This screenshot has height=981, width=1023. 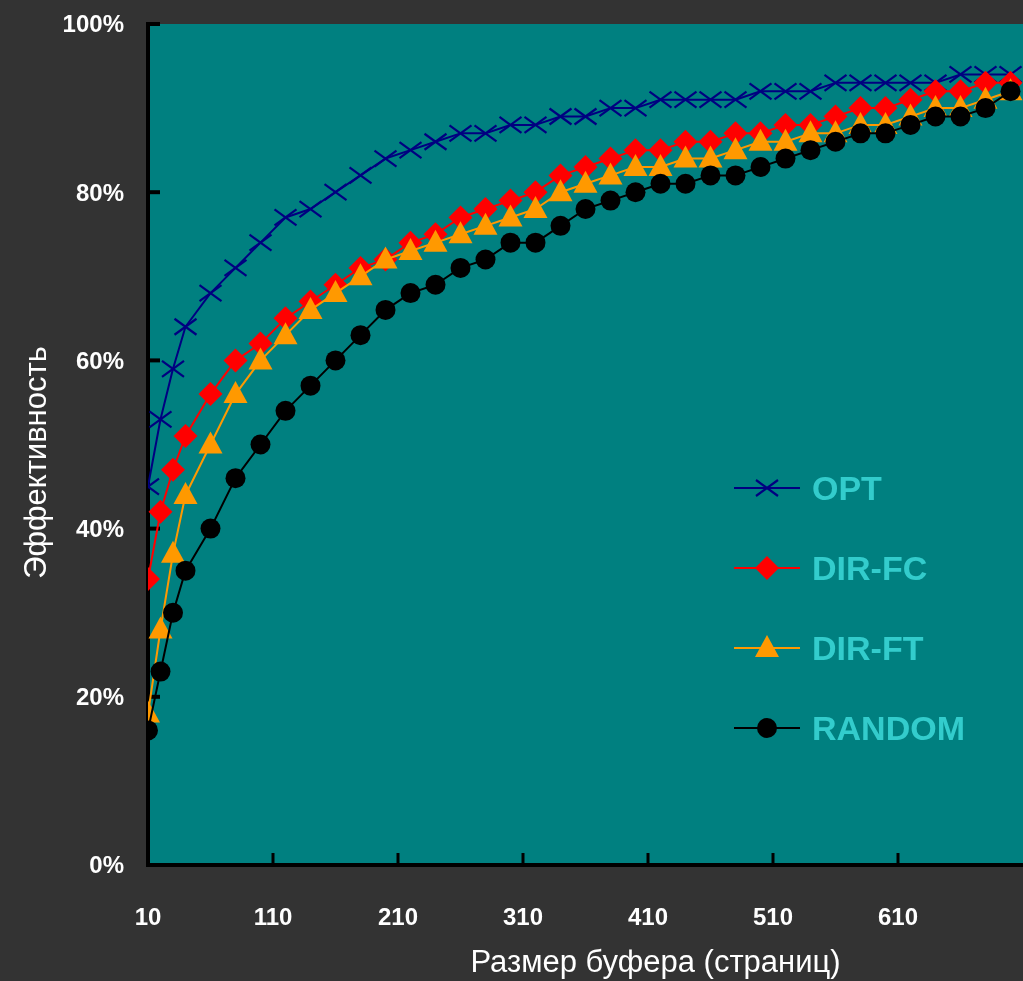 What do you see at coordinates (773, 916) in the screenshot?
I see `x-tick-label: 510` at bounding box center [773, 916].